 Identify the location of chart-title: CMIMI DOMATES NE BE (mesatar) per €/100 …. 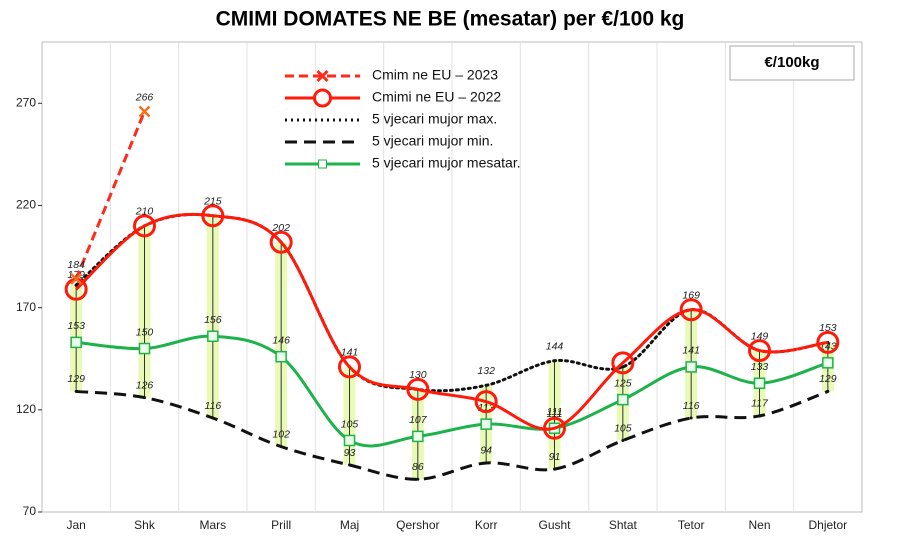
(450, 19).